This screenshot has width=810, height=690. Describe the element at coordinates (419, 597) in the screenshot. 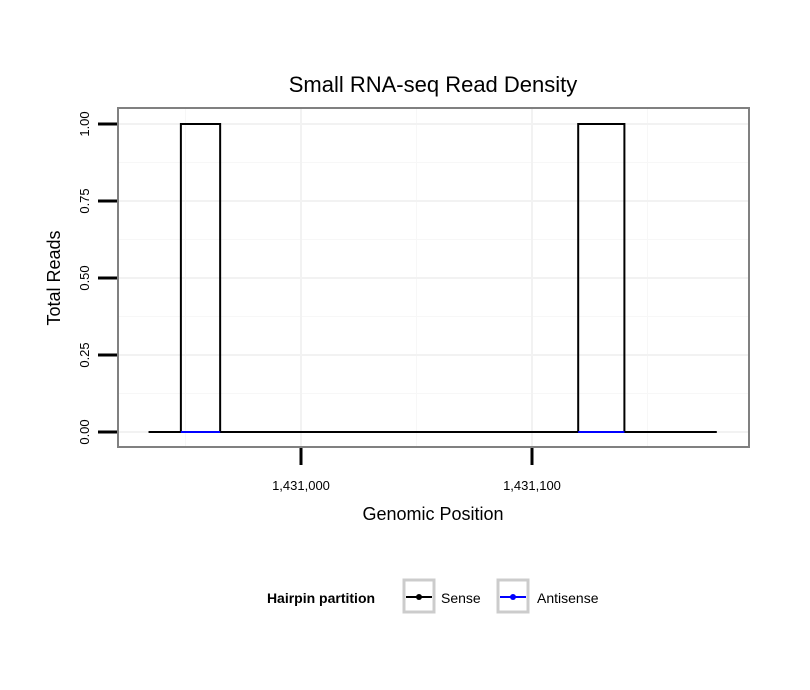

I see `legend-key-sense-point` at that location.